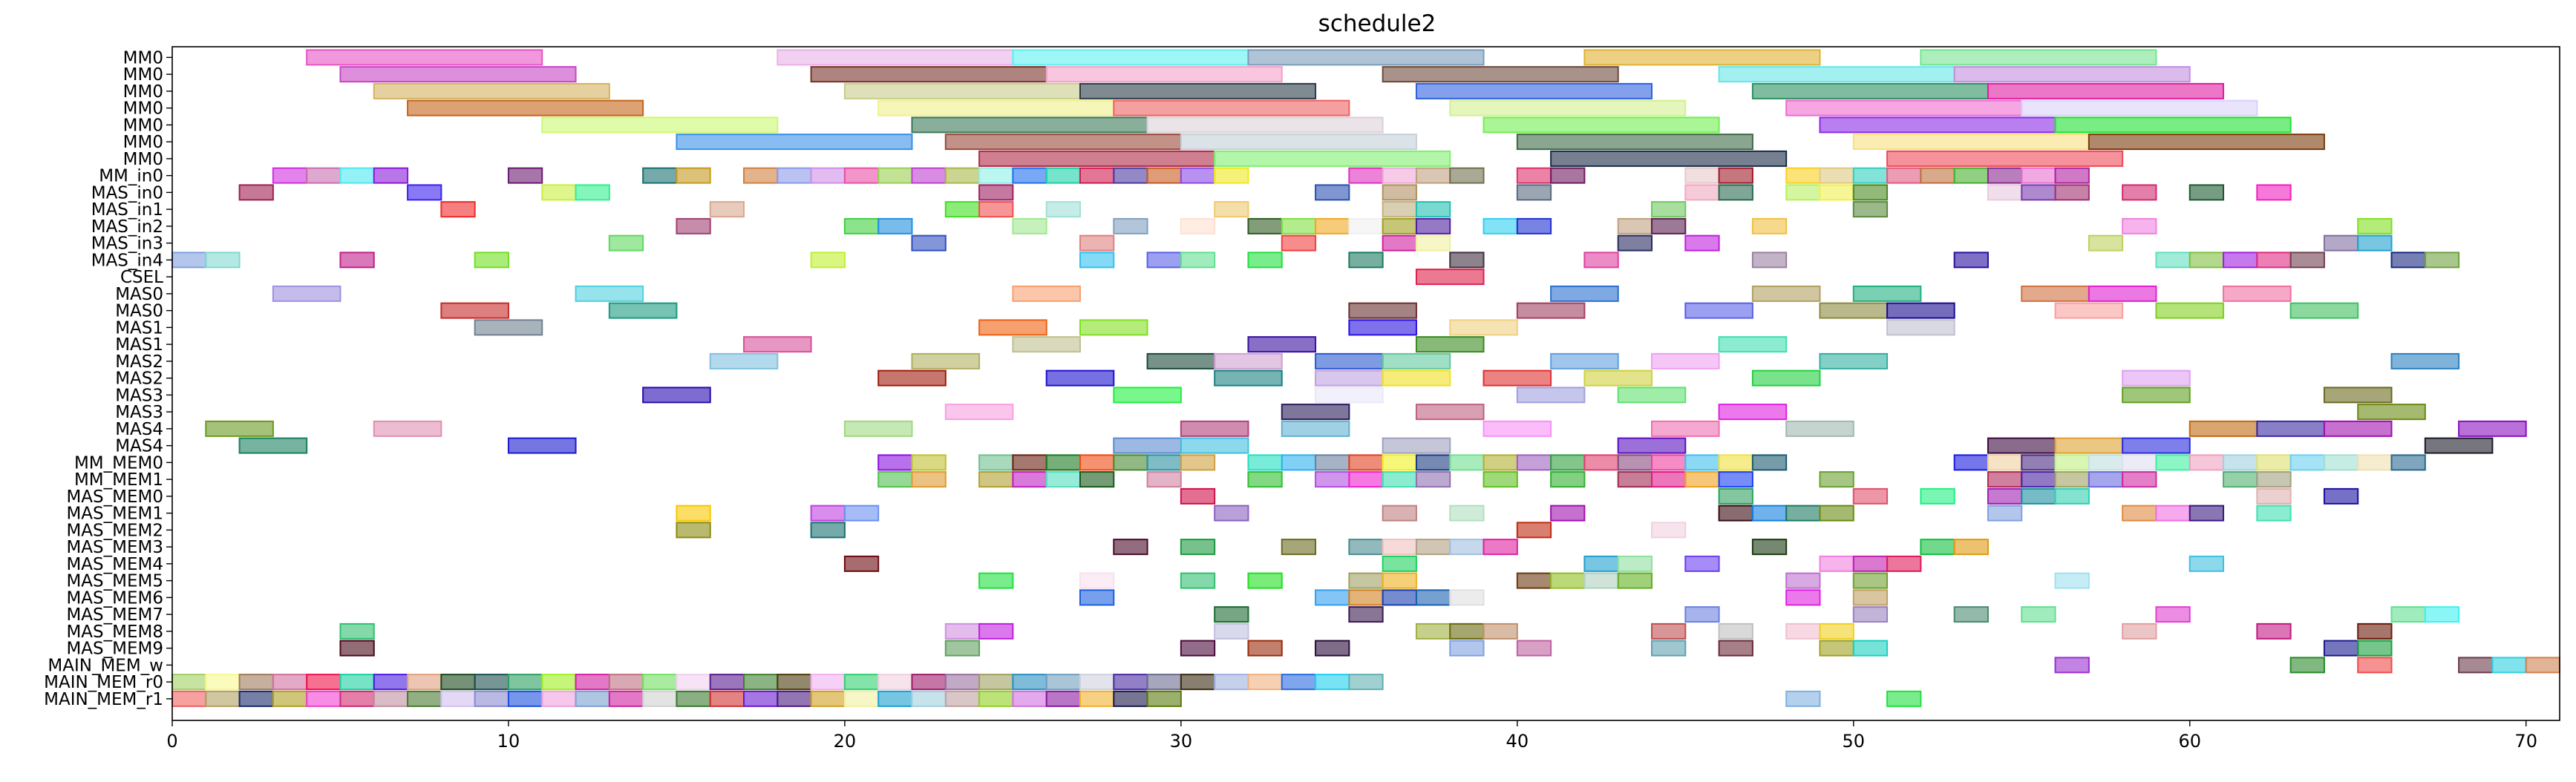  I want to click on y-tick-label: MAS2, so click(139, 362).